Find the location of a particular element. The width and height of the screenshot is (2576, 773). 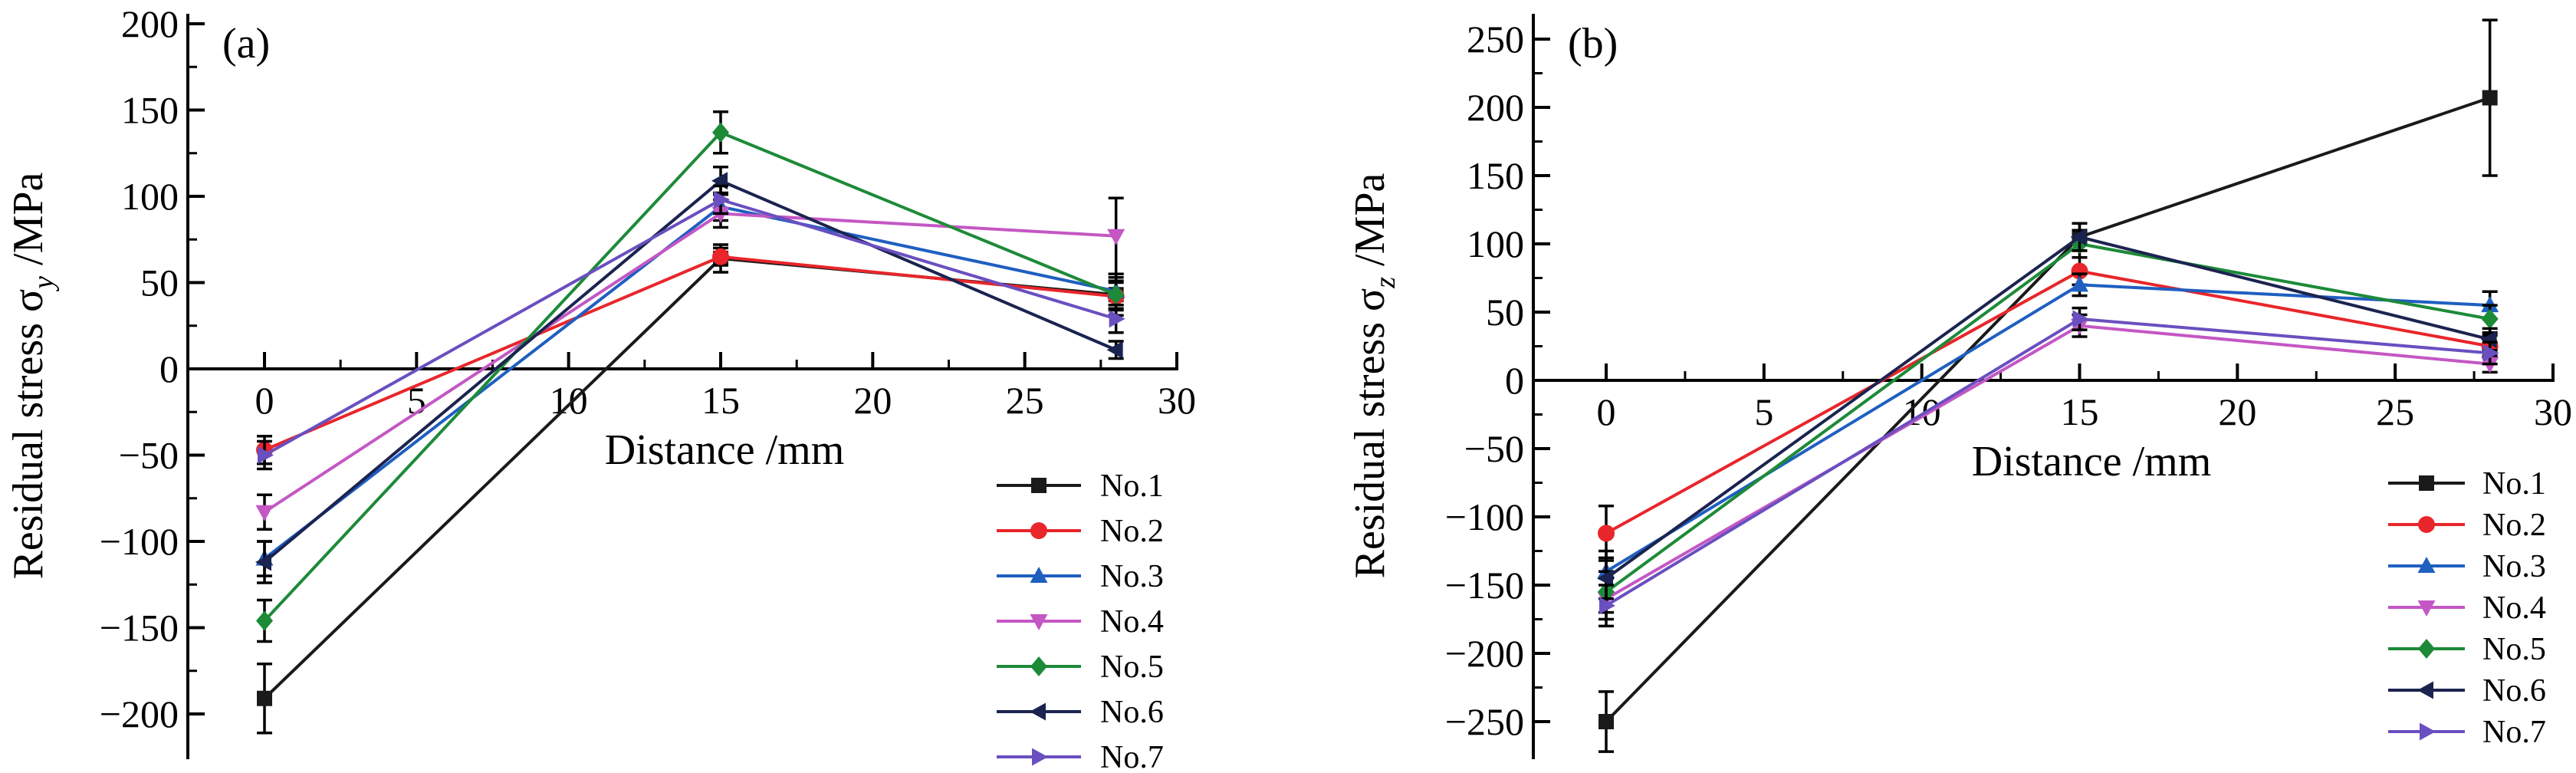

legend-label-a-2: No.2 is located at coordinates (1132, 532).